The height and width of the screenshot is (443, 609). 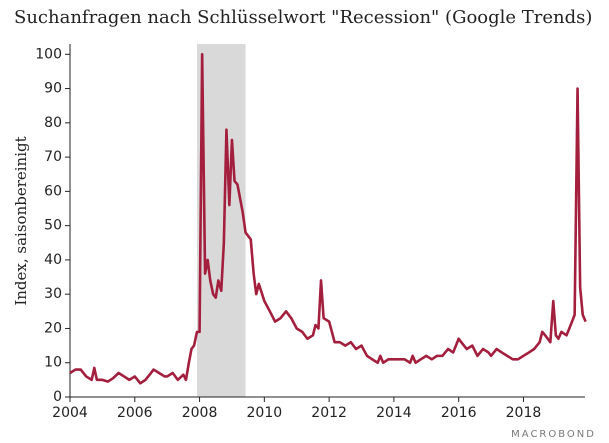 I want to click on x-tick-label: 2012, so click(x=329, y=413).